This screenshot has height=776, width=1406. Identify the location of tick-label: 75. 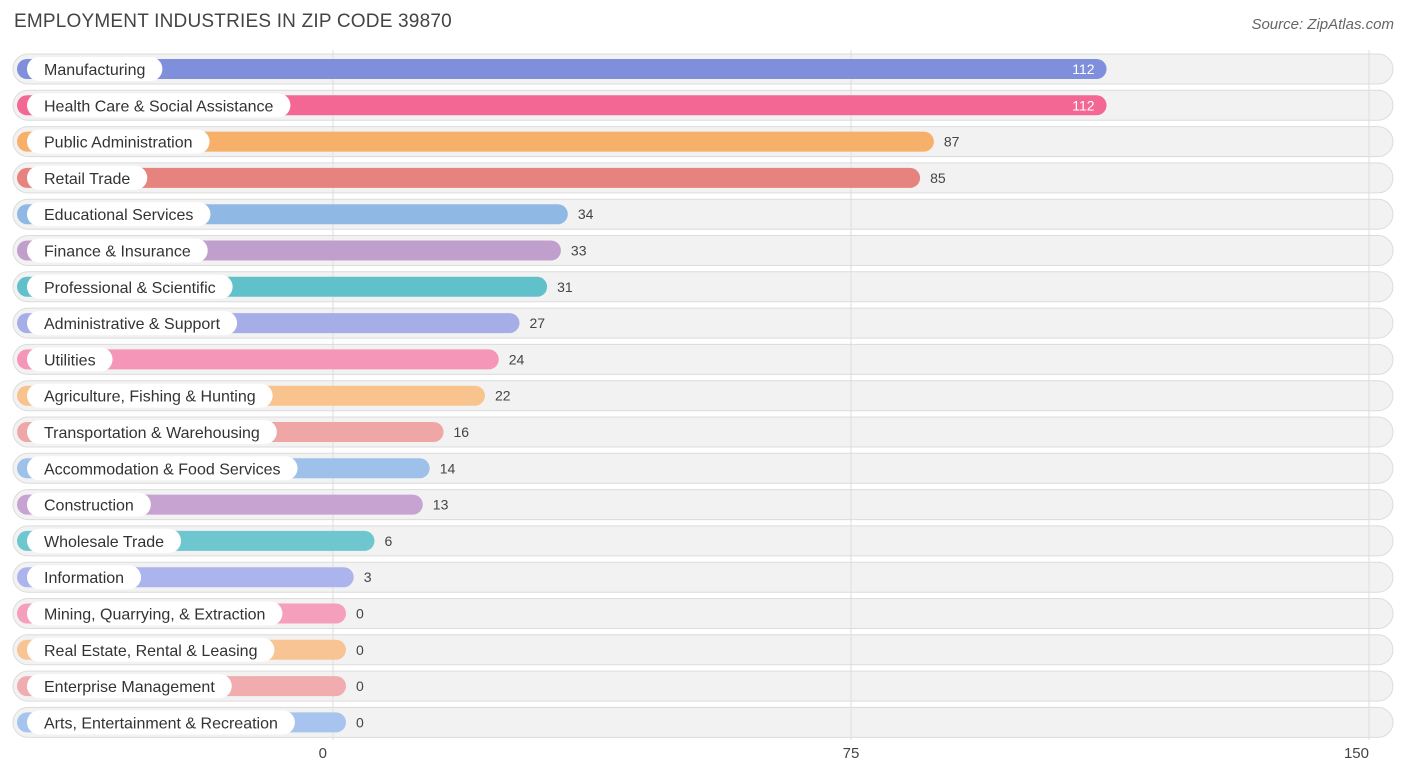
(851, 753).